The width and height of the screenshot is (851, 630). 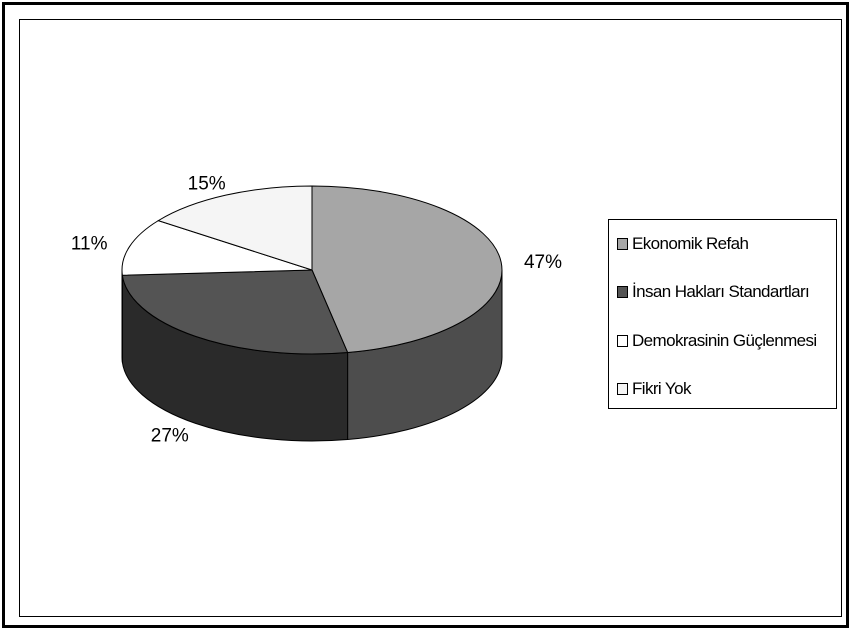 I want to click on legend-item-insan-haklari: İnsan Hakları Standartları, so click(x=713, y=292).